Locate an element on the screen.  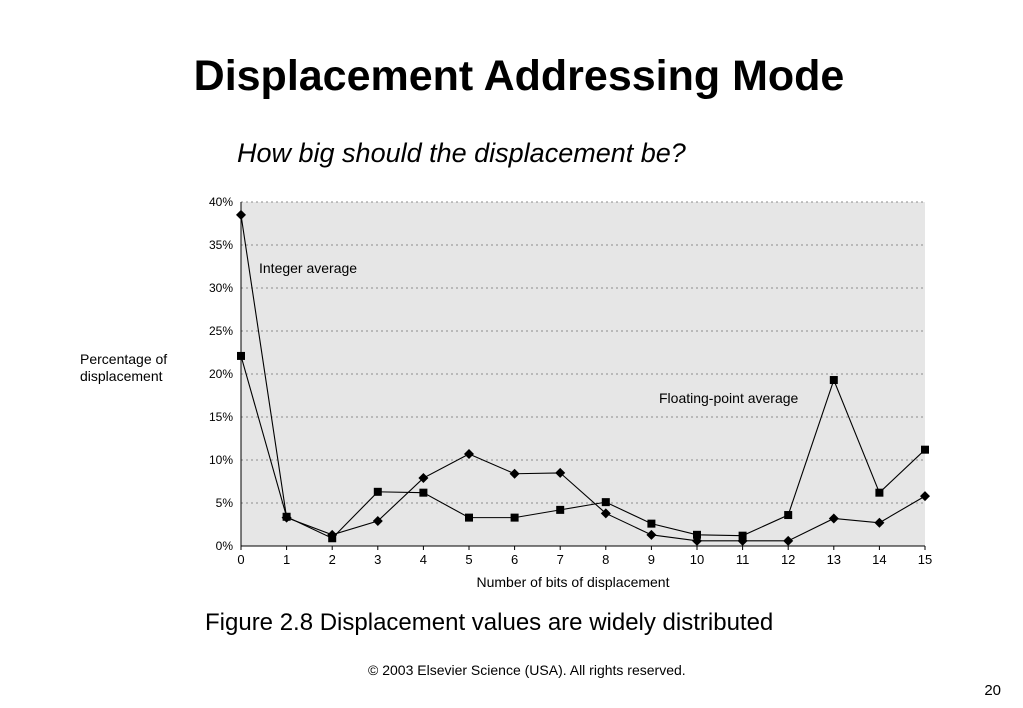
y-tick-label: 20% is located at coordinates (221, 374).